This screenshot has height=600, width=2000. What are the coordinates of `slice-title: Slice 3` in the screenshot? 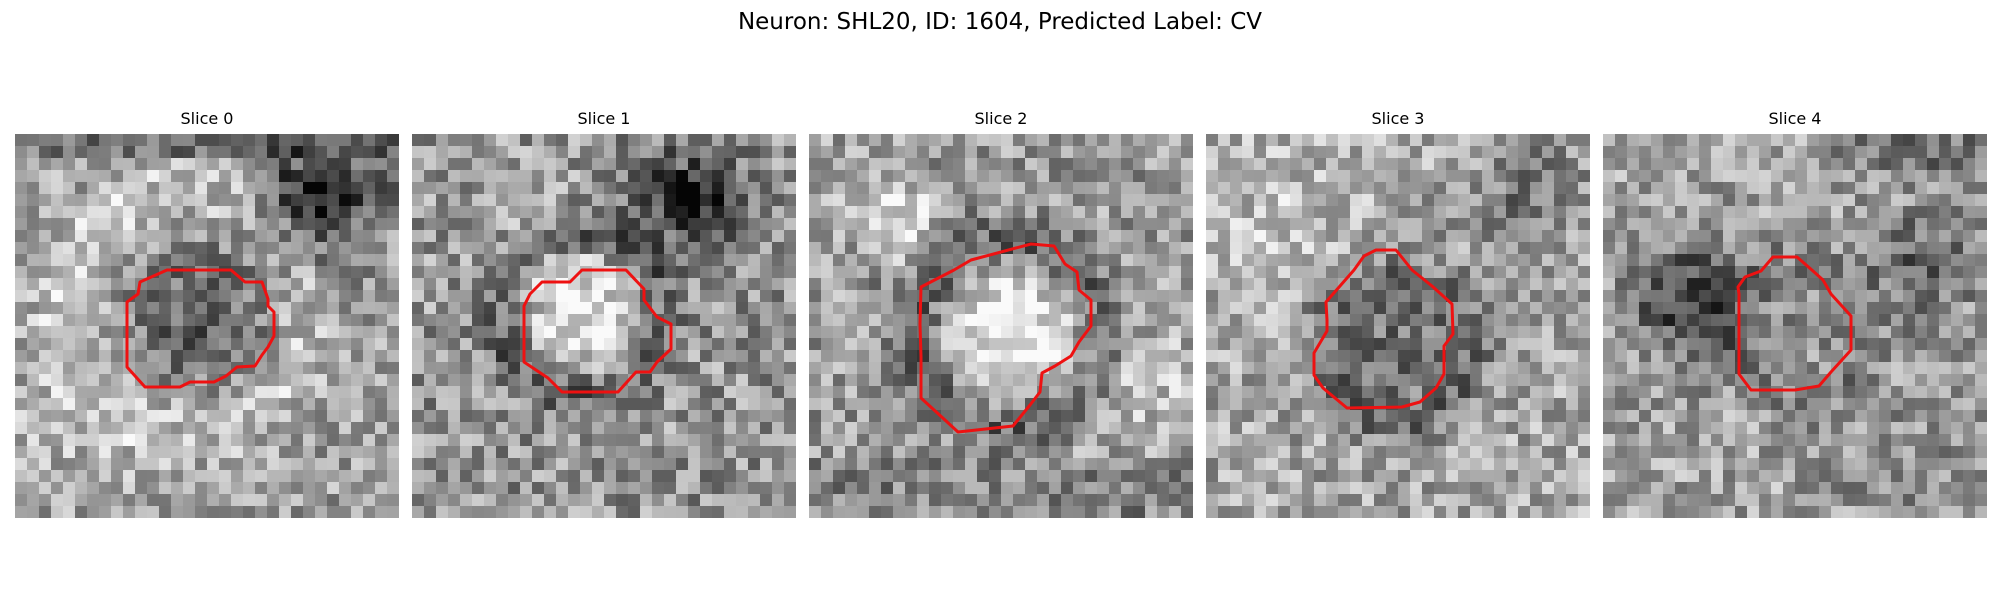 It's located at (1398, 118).